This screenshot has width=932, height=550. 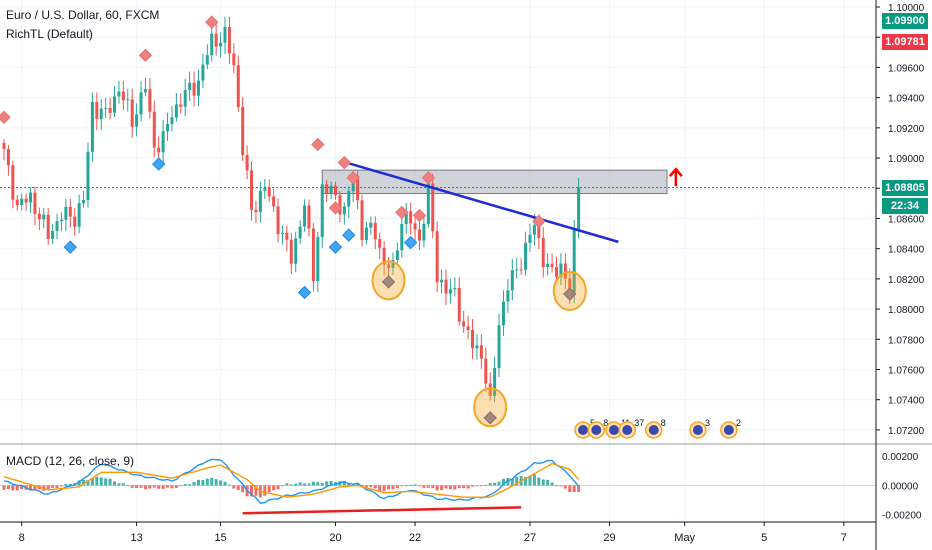 I want to click on pivot-high-diamond, so click(x=318, y=144).